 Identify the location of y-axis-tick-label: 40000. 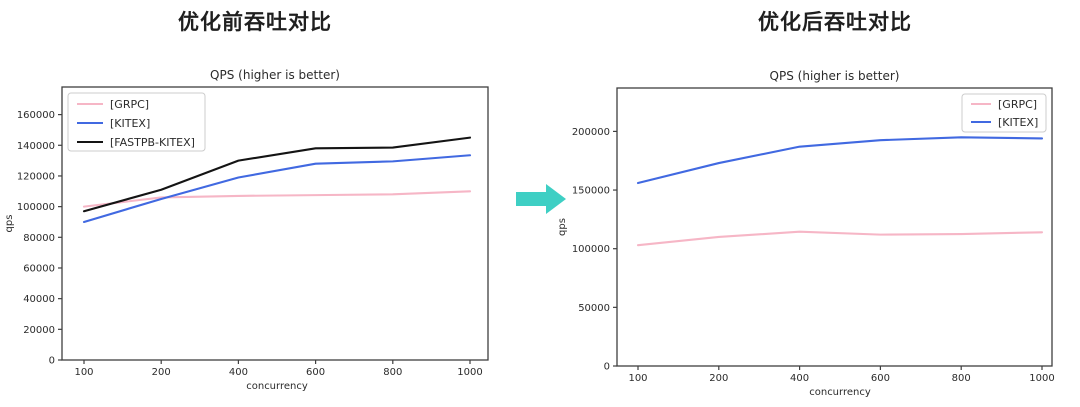
(39, 299).